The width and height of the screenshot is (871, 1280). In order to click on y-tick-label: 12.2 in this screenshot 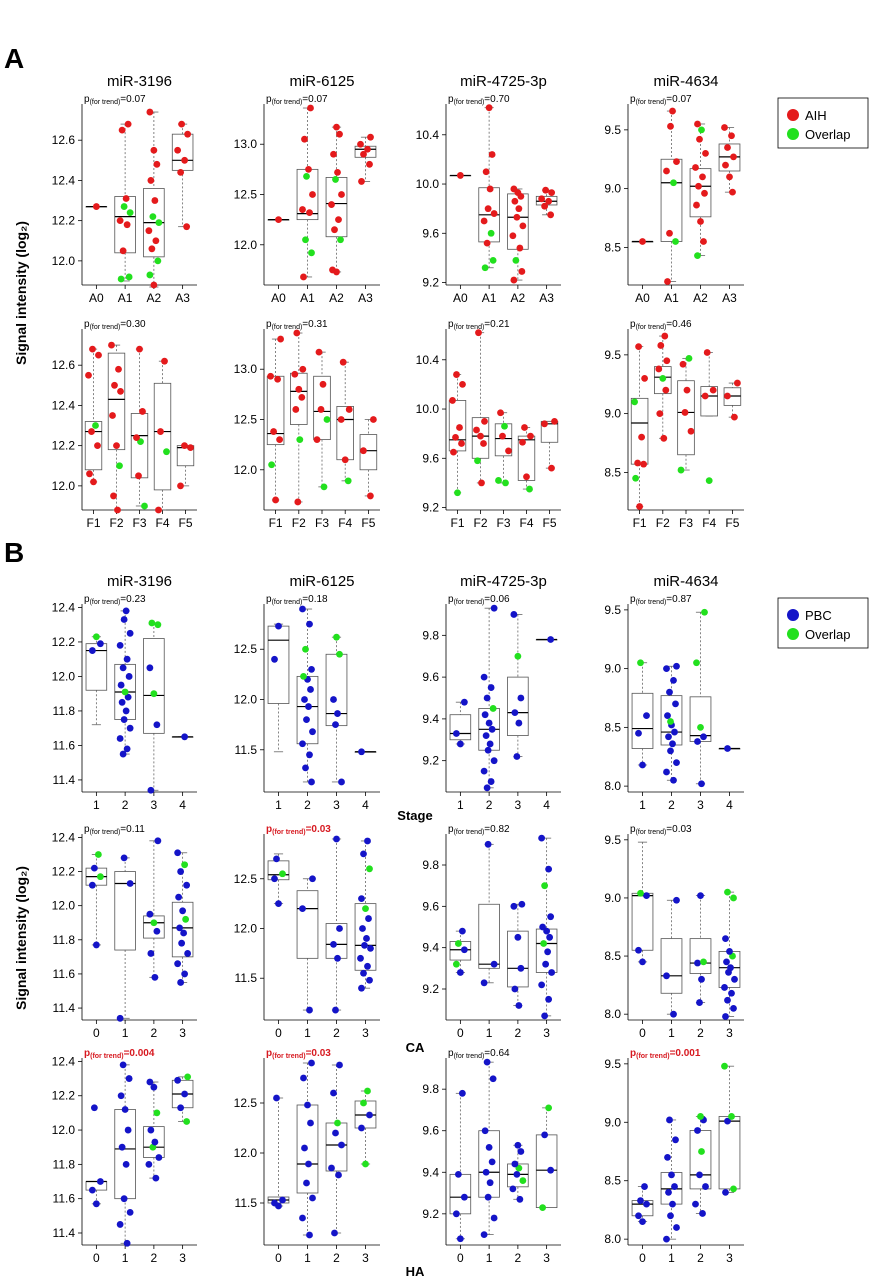, I will do `click(64, 1096)`.